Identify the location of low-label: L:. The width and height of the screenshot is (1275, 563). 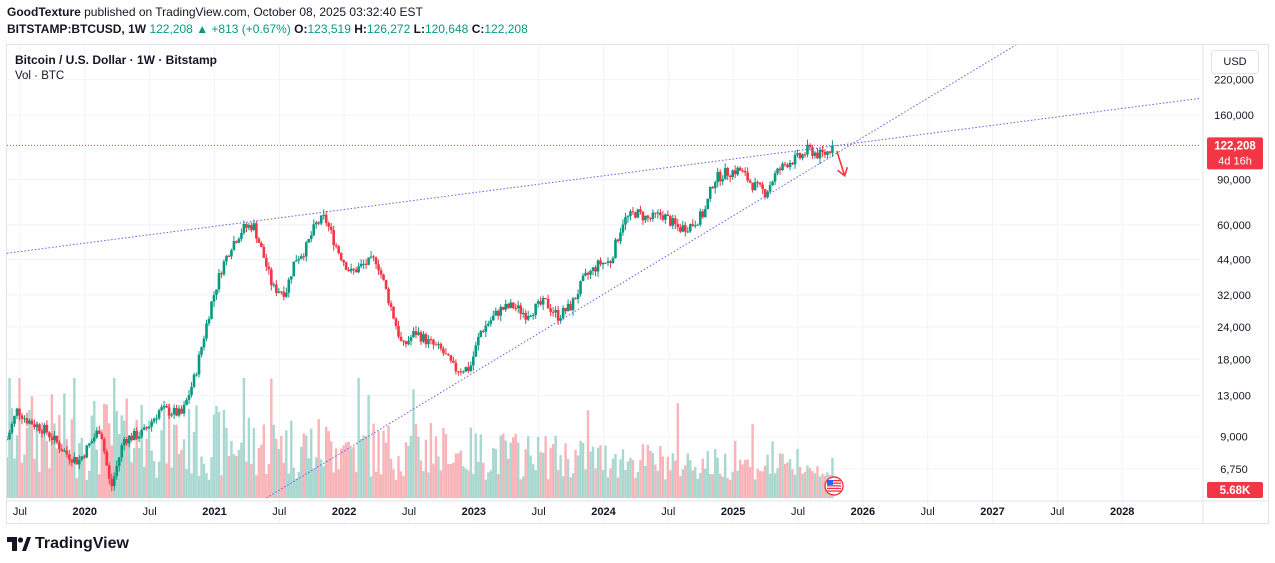
(419, 29).